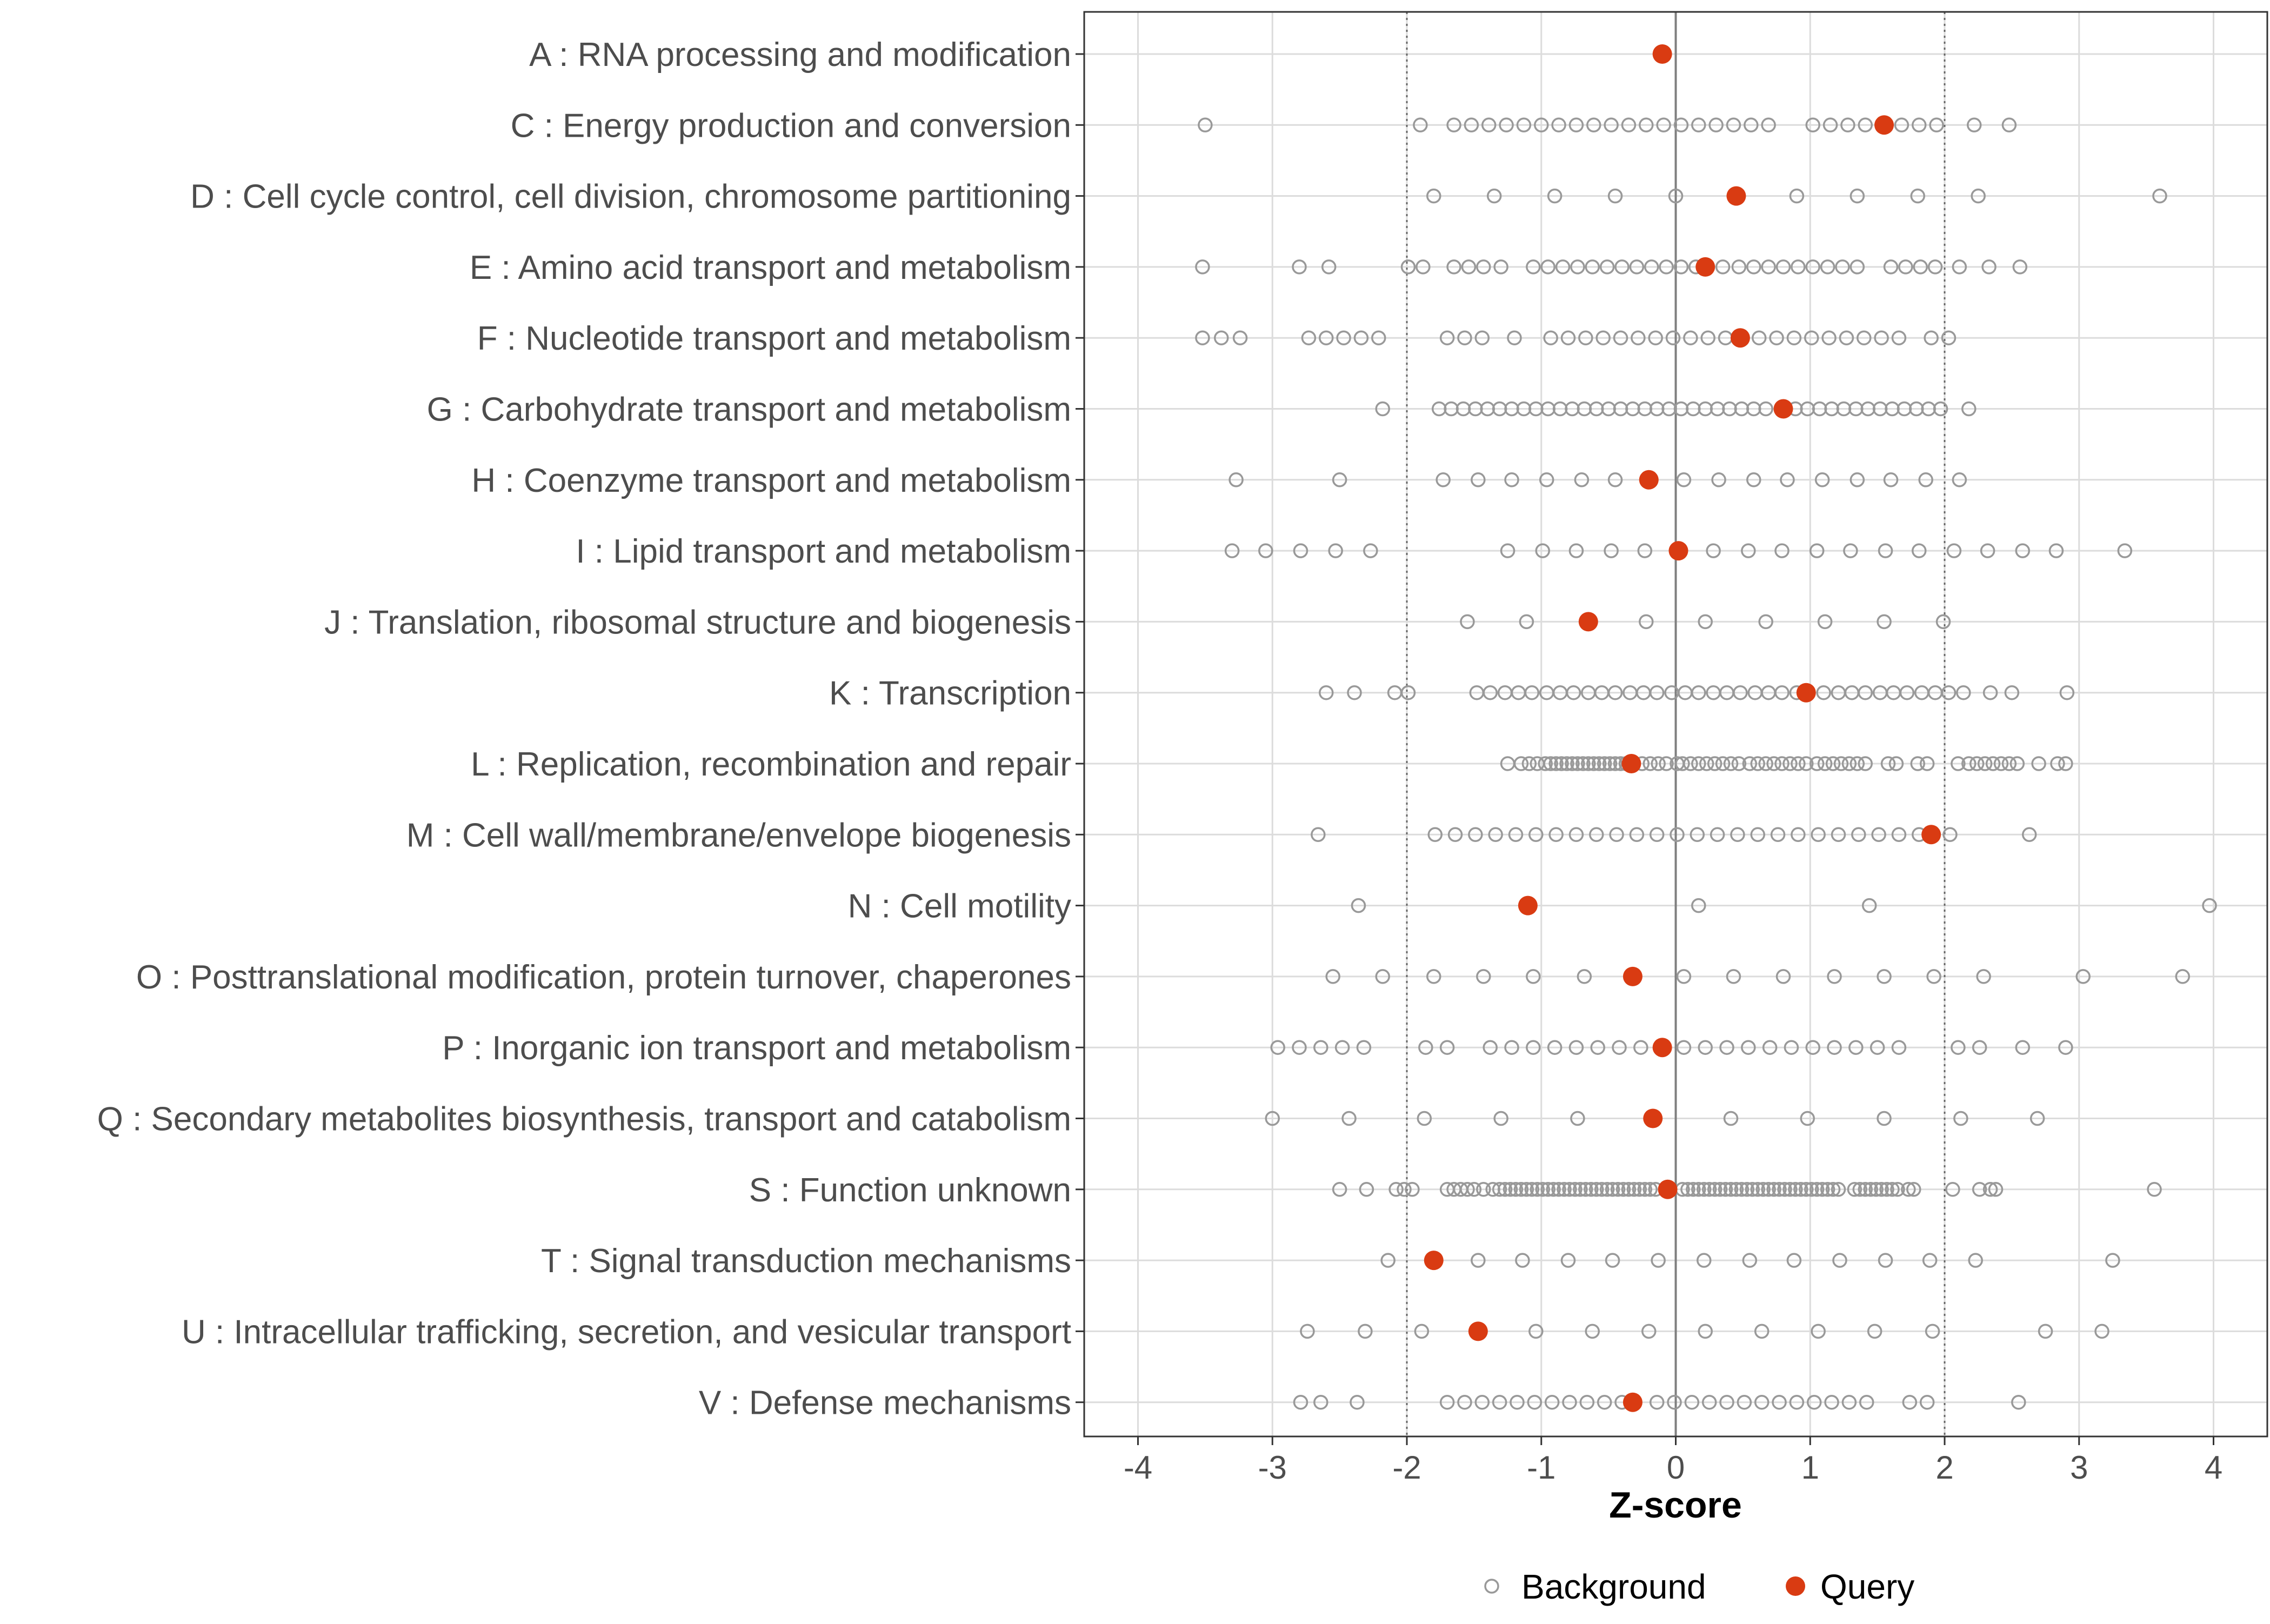 Image resolution: width=2270 pixels, height=1624 pixels. What do you see at coordinates (1944, 1468) in the screenshot?
I see `x-tick-label: 2` at bounding box center [1944, 1468].